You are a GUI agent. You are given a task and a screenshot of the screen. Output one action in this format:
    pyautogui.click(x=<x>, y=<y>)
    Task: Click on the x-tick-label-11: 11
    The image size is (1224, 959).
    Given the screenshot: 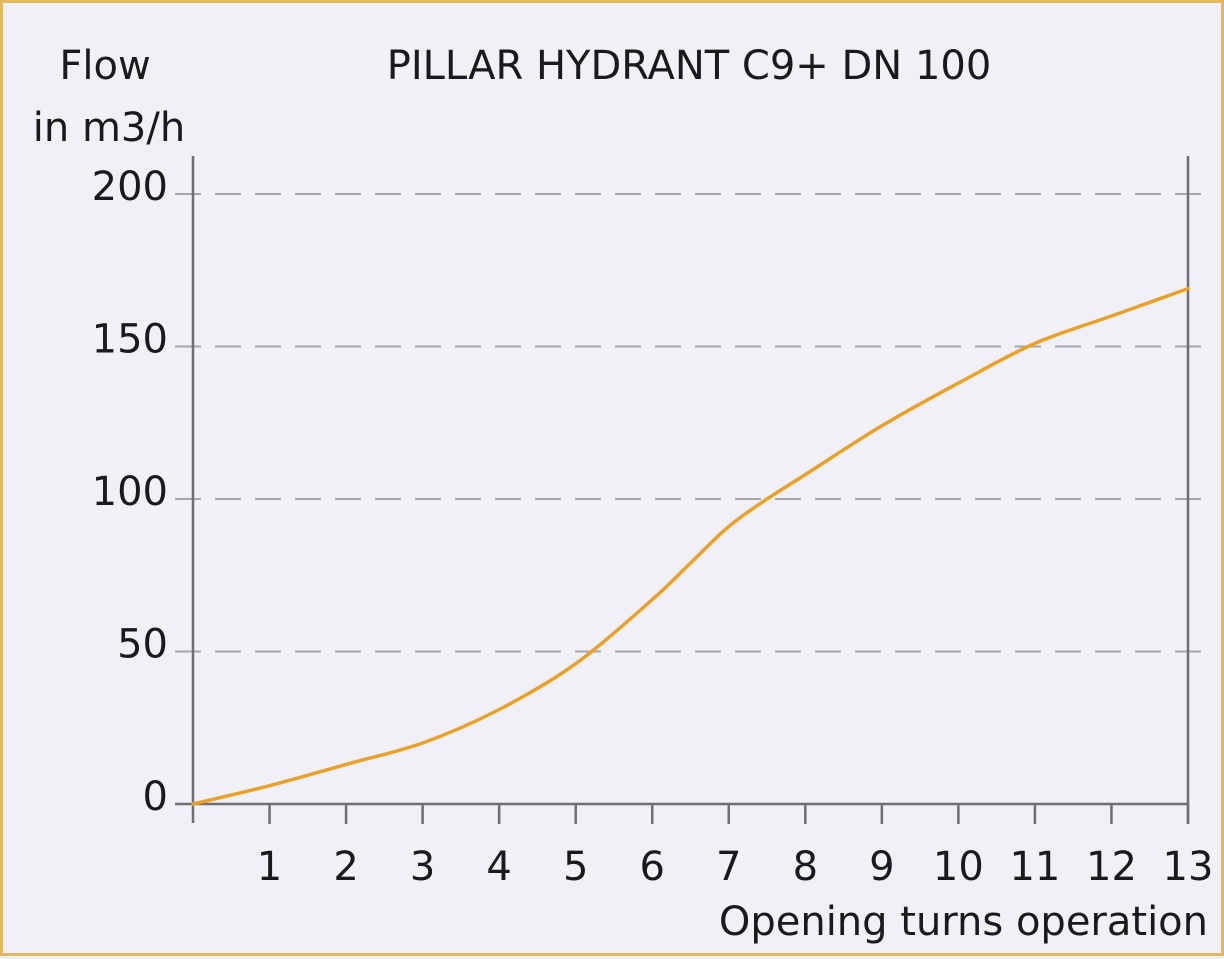 What is the action you would take?
    pyautogui.click(x=1034, y=867)
    